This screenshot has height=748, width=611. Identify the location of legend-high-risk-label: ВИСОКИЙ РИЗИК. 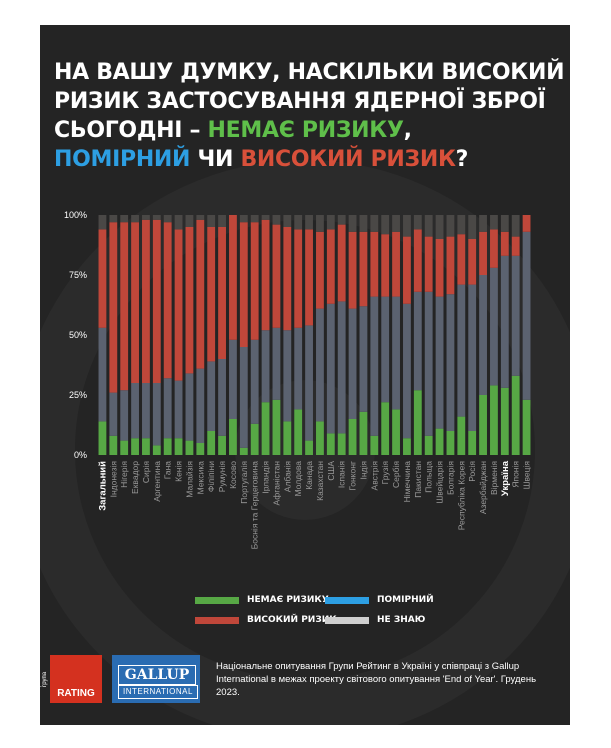
(292, 620).